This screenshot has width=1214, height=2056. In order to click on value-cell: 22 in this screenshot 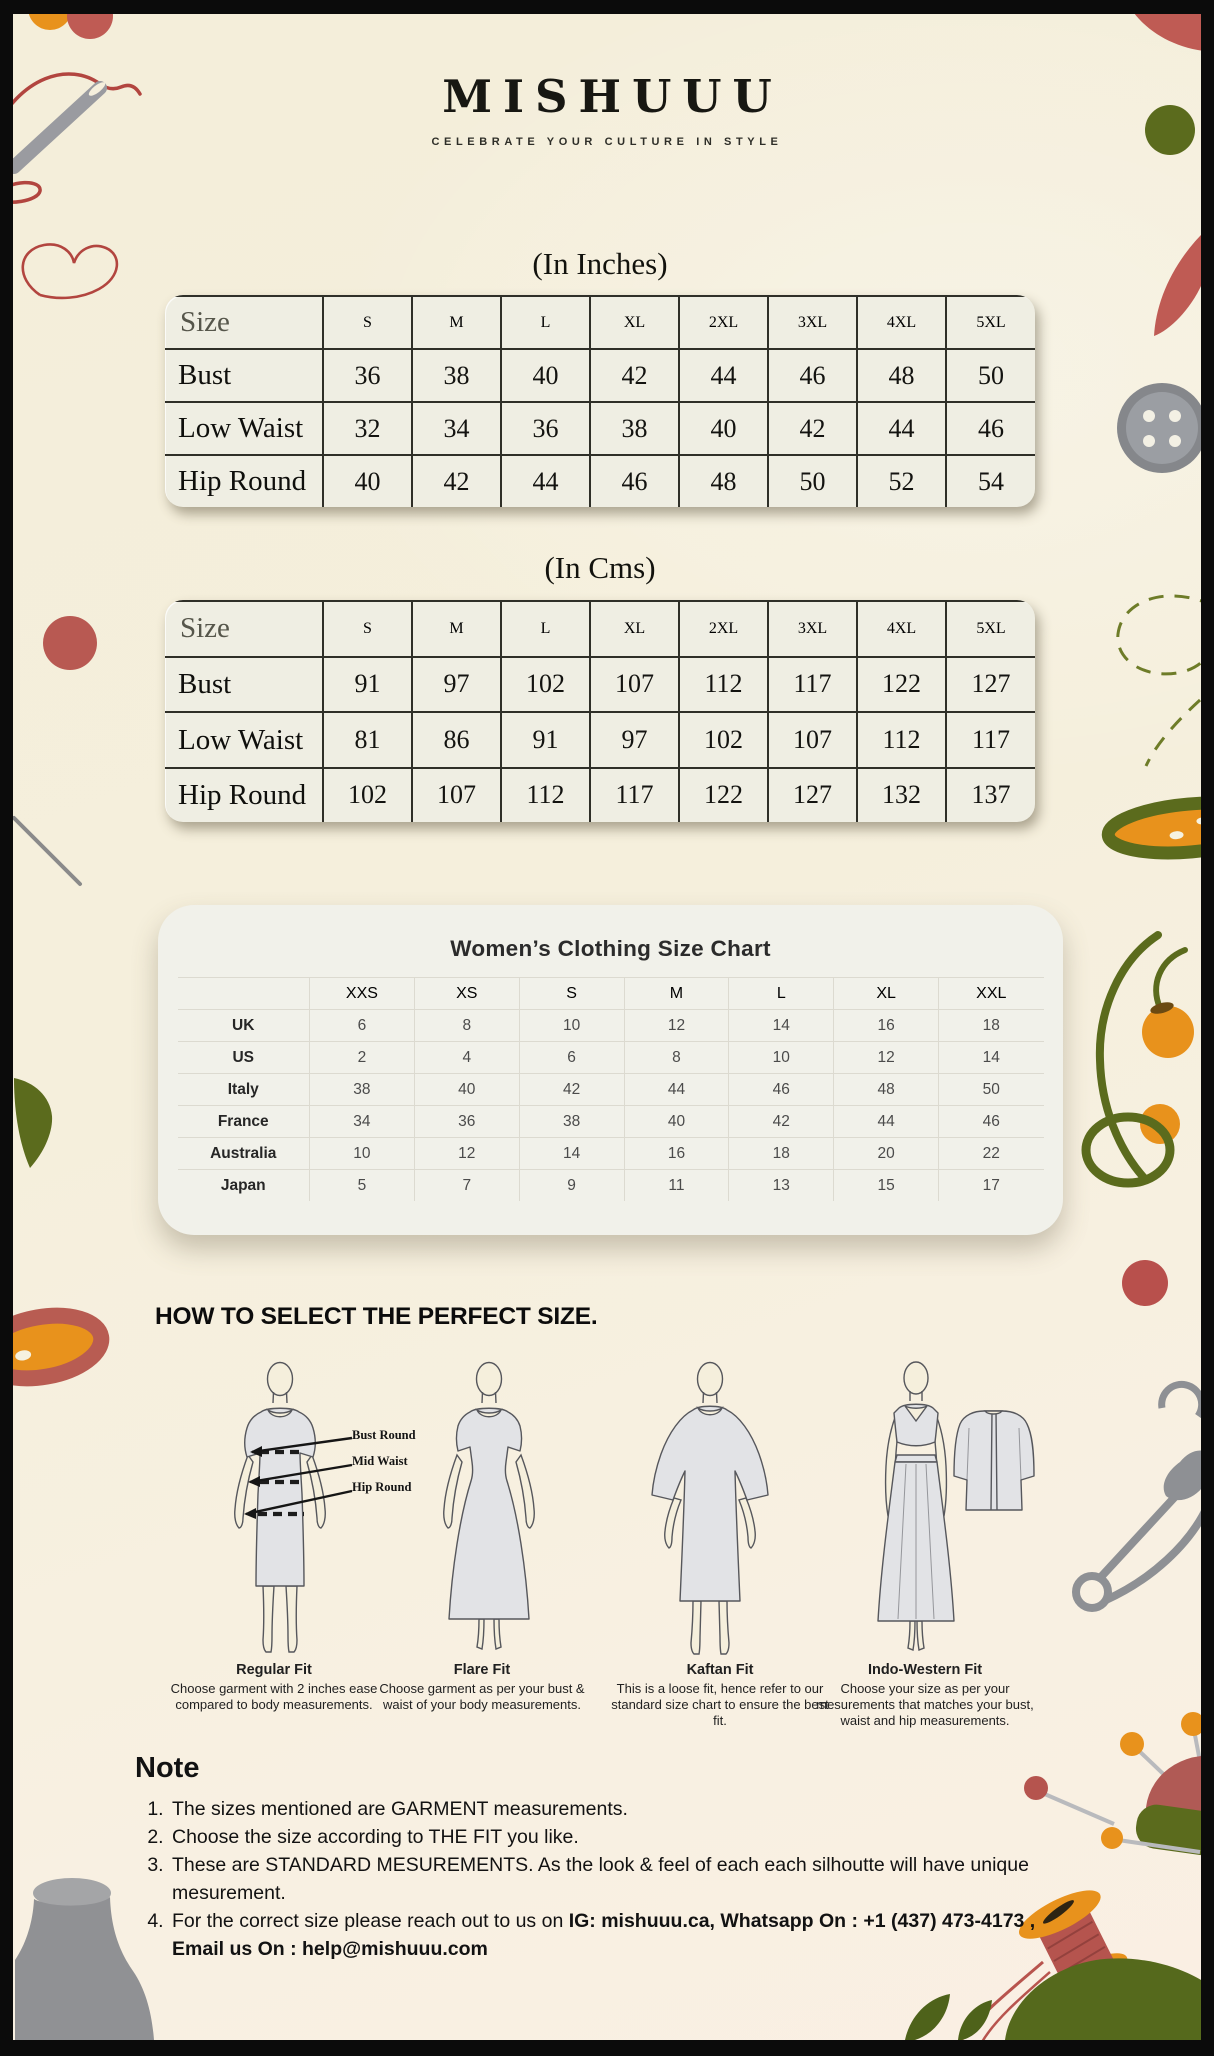, I will do `click(991, 1153)`.